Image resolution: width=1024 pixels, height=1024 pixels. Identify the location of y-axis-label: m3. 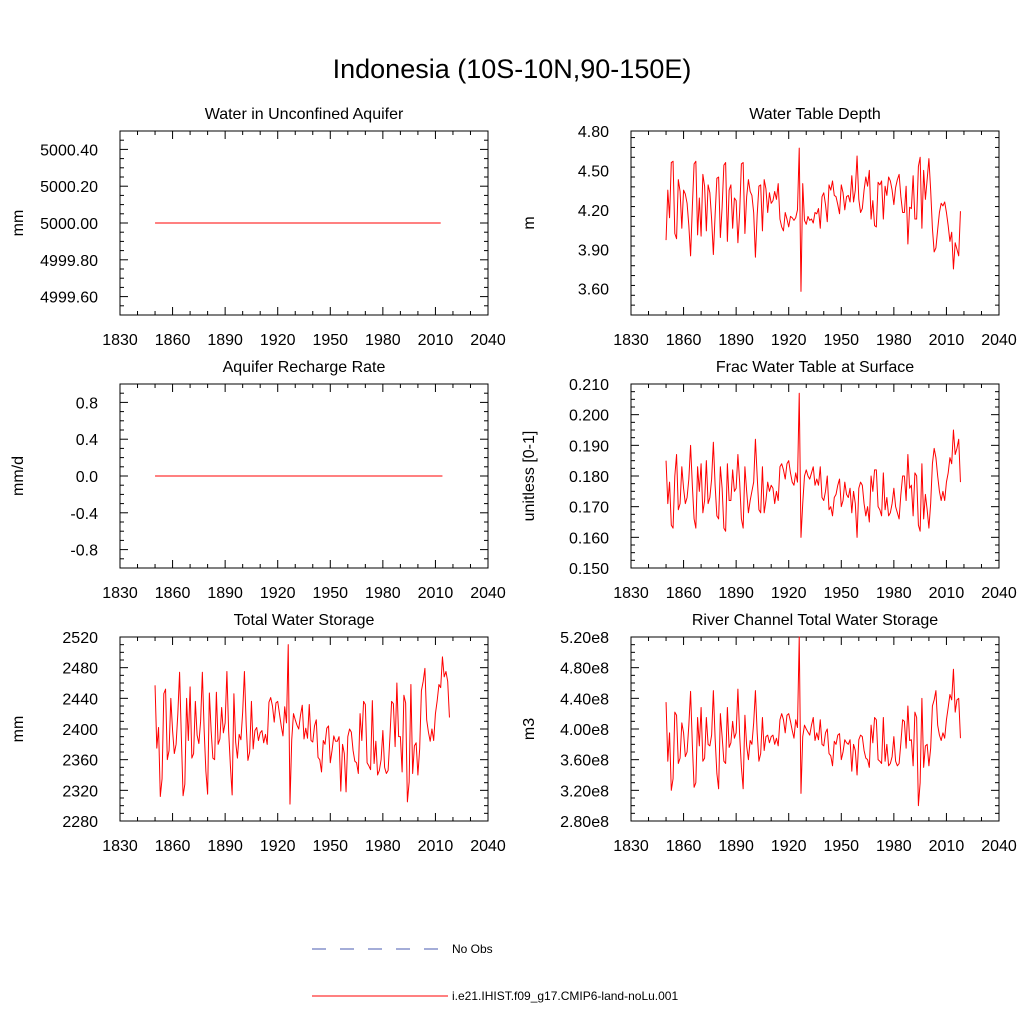
(529, 729).